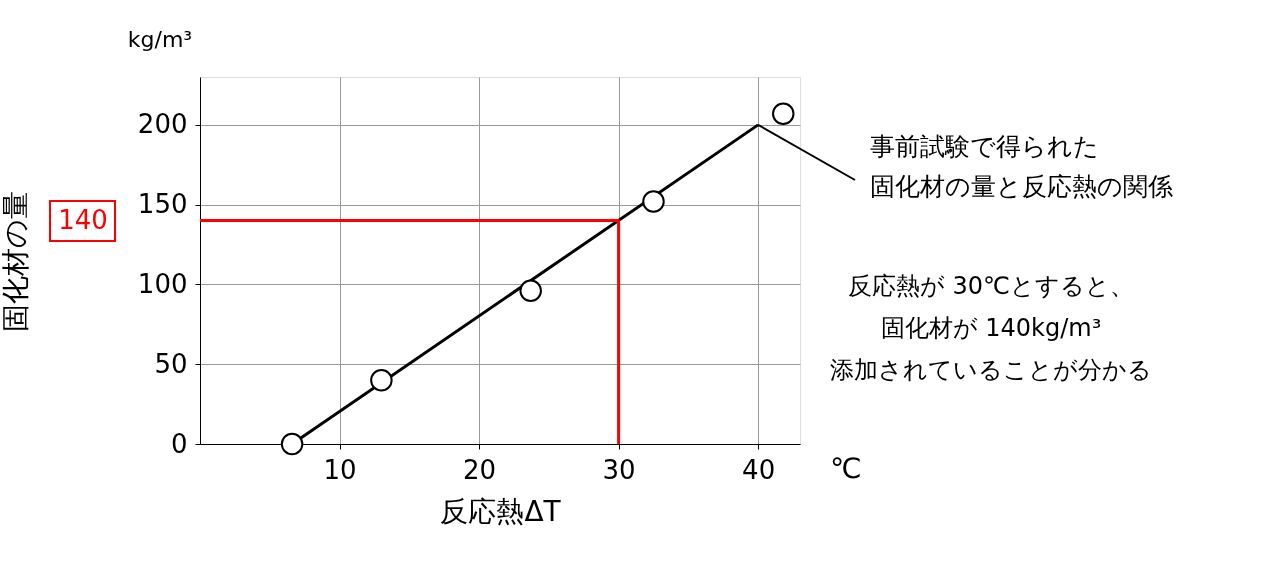 This screenshot has width=1280, height=566. What do you see at coordinates (501, 511) in the screenshot?
I see `x-axis-title: 反応熱ΔT` at bounding box center [501, 511].